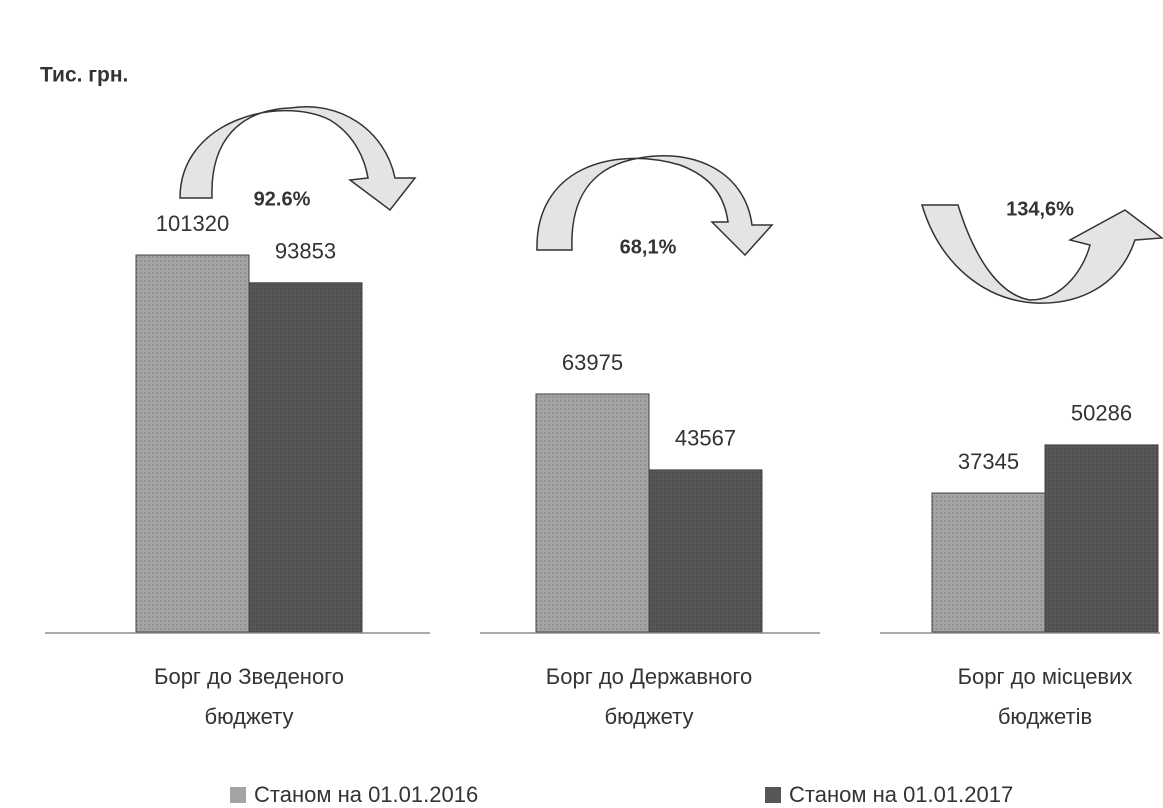 This screenshot has height=808, width=1163. What do you see at coordinates (249, 676) in the screenshot?
I see `category-line: Борг до Зведеного` at bounding box center [249, 676].